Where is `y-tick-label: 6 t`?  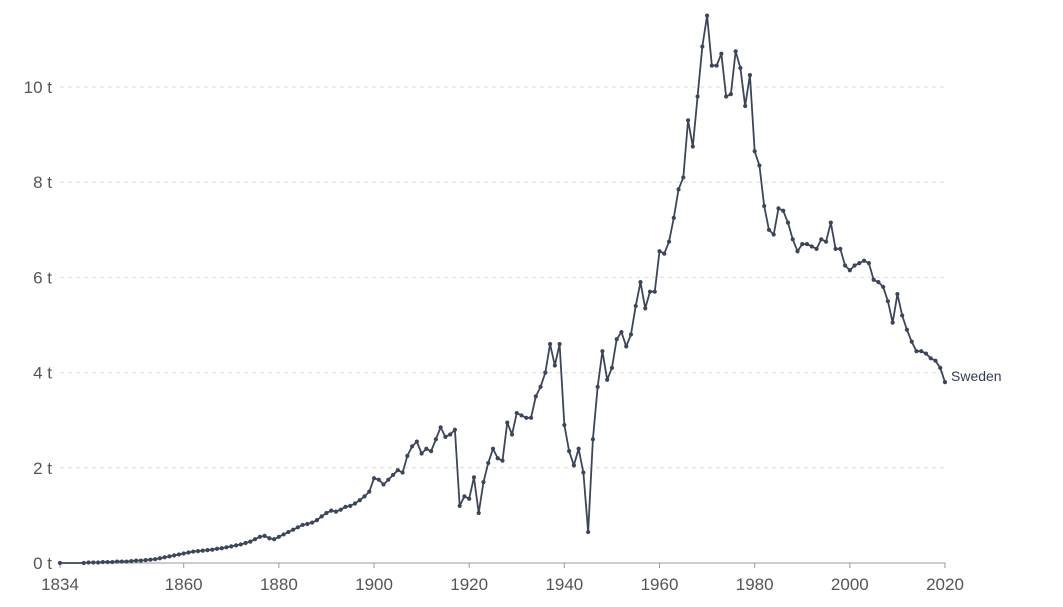
y-tick-label: 6 t is located at coordinates (42, 277).